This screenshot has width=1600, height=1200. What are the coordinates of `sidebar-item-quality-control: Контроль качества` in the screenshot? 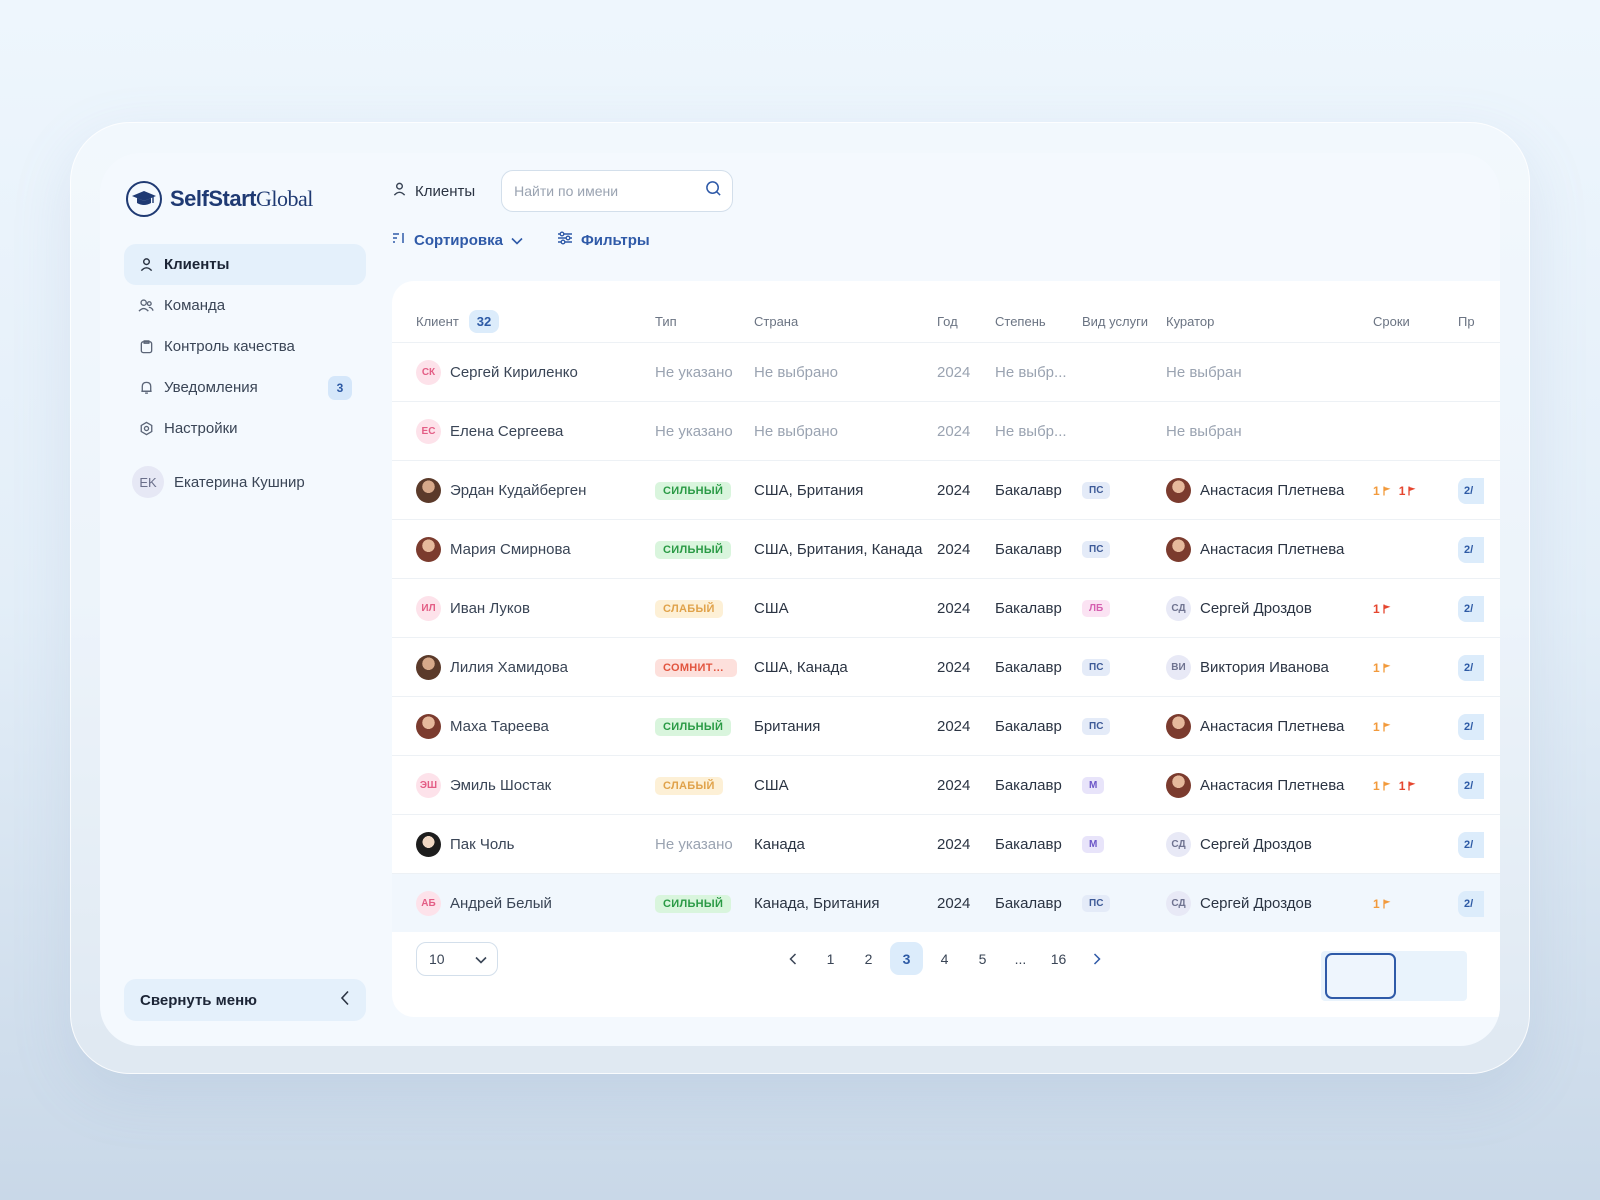 It's located at (245, 346).